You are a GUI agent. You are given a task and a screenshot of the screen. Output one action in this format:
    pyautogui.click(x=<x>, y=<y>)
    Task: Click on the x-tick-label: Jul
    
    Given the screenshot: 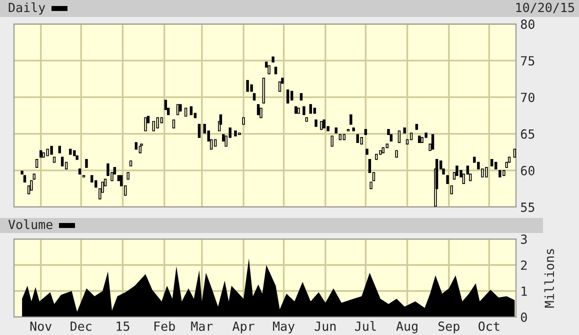 What is the action you would take?
    pyautogui.click(x=365, y=326)
    